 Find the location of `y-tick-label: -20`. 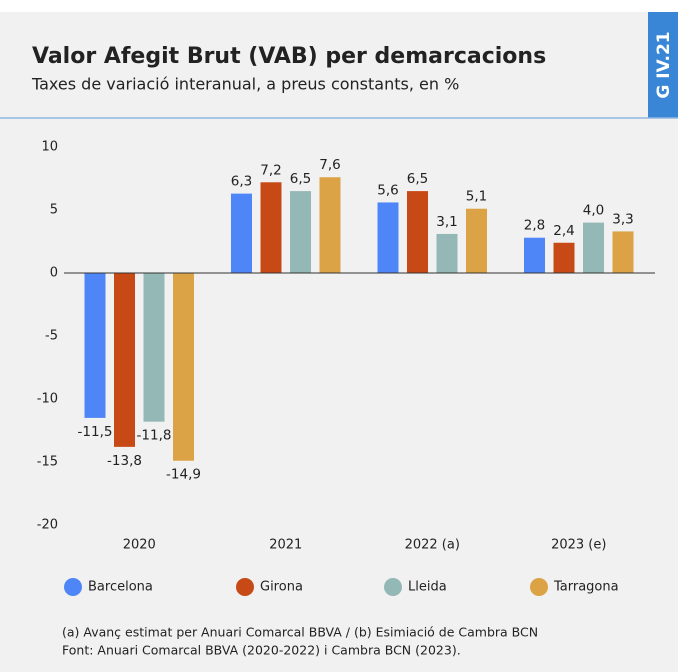

y-tick-label: -20 is located at coordinates (47, 525).